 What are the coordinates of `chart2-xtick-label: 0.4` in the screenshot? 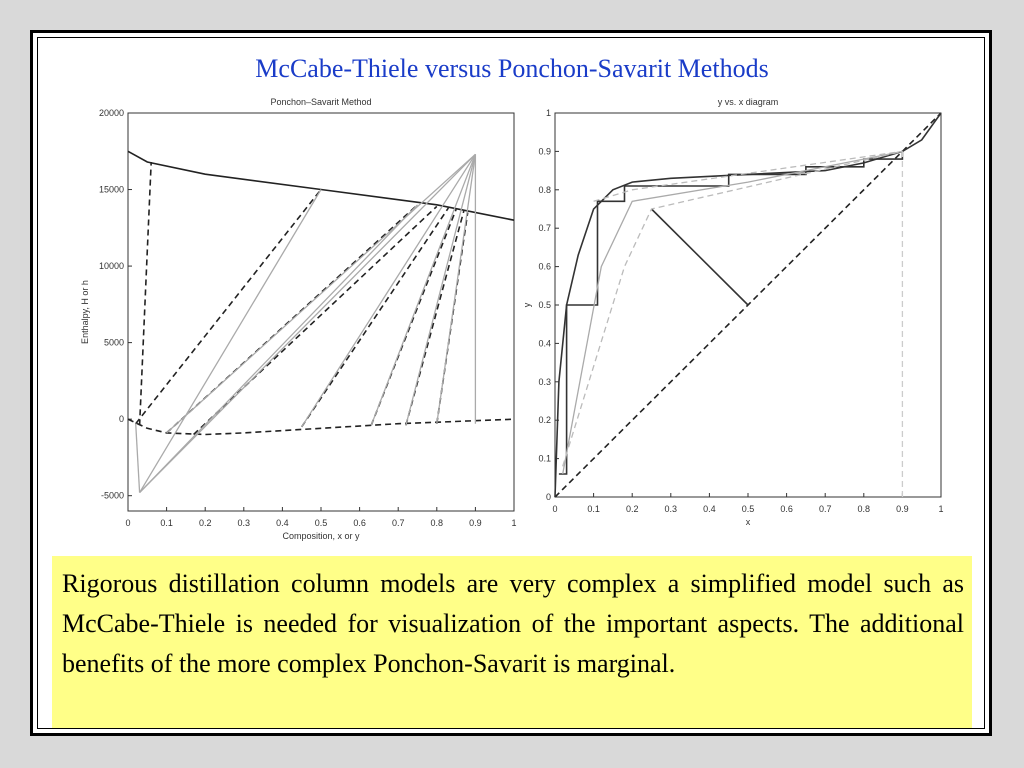 It's located at (709, 509).